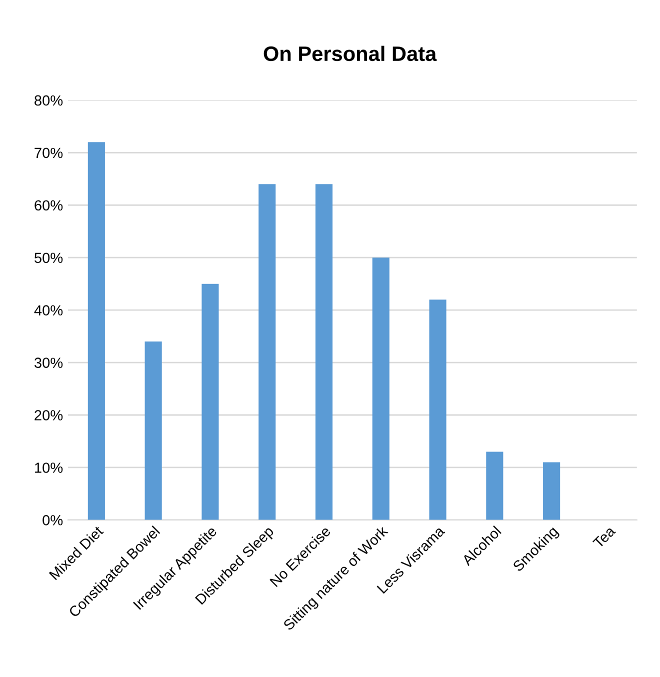 This screenshot has width=660, height=677. Describe the element at coordinates (48, 100) in the screenshot. I see `y-tick-label: 80%` at that location.